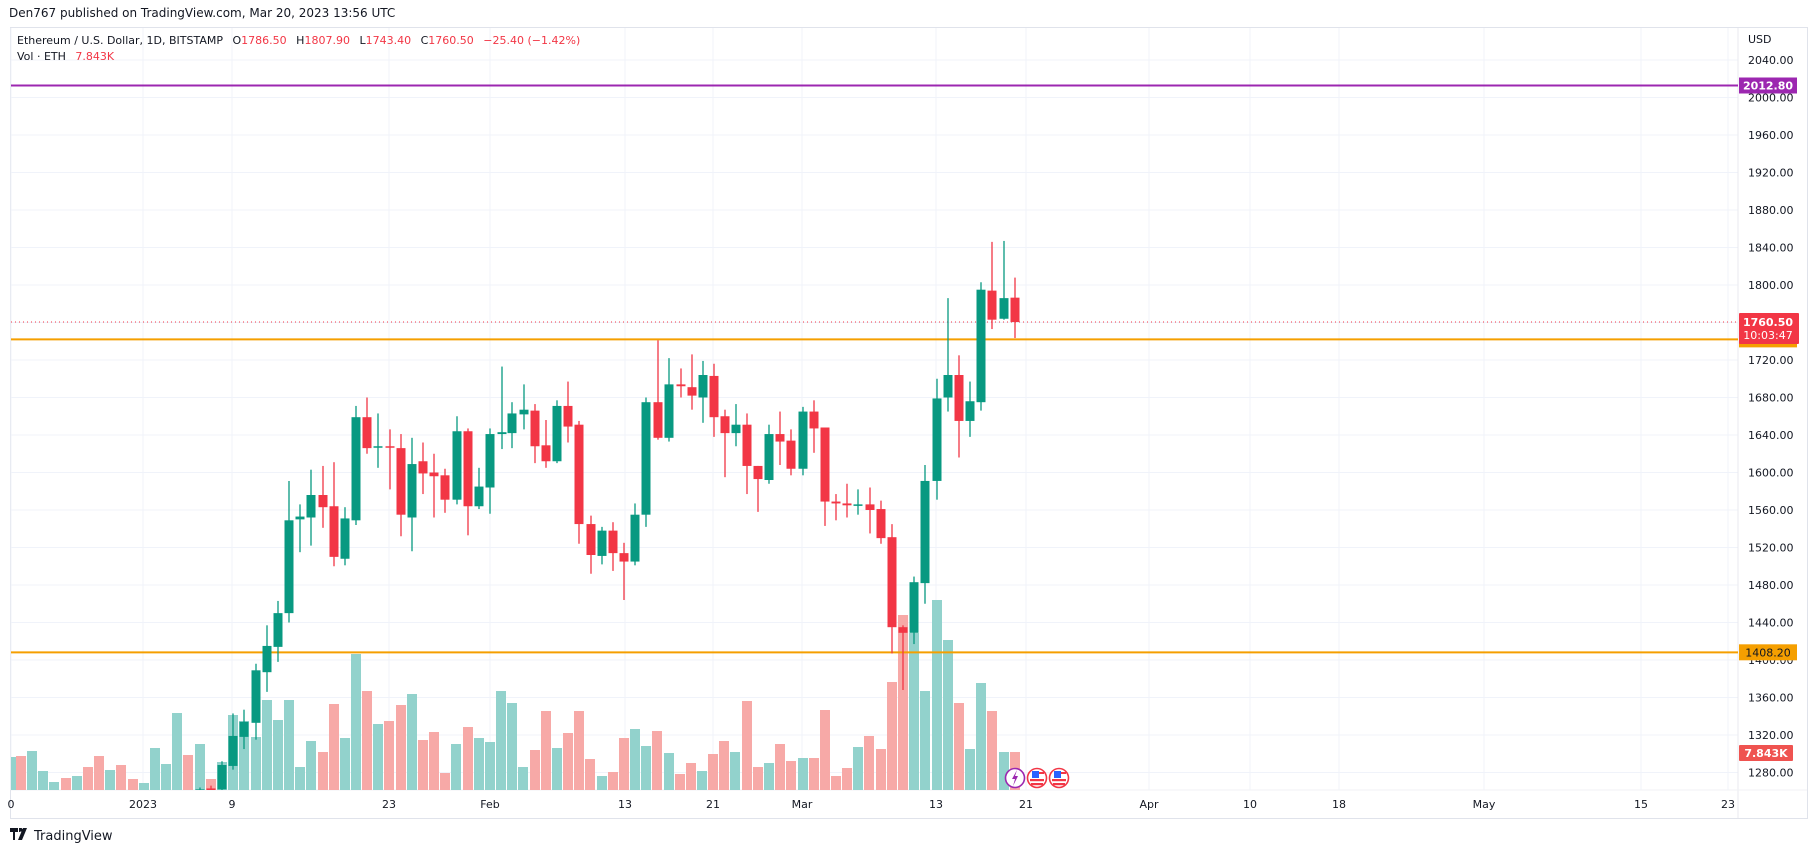 The width and height of the screenshot is (1818, 854). I want to click on time-axis: 0 2023 9 23 Feb 13 21 Mar 13 21 Apr 10 18 May 15 23, so click(872, 804).